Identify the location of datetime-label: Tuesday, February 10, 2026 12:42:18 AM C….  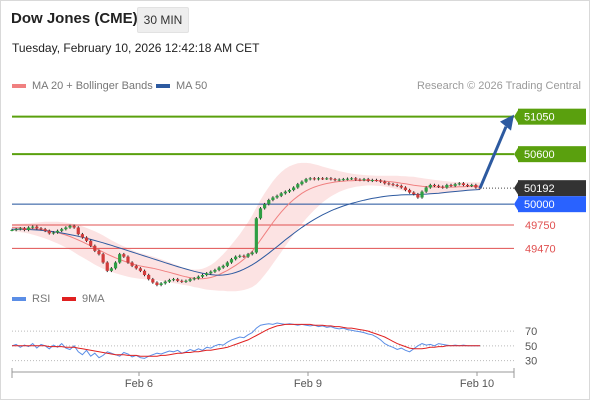
(136, 48).